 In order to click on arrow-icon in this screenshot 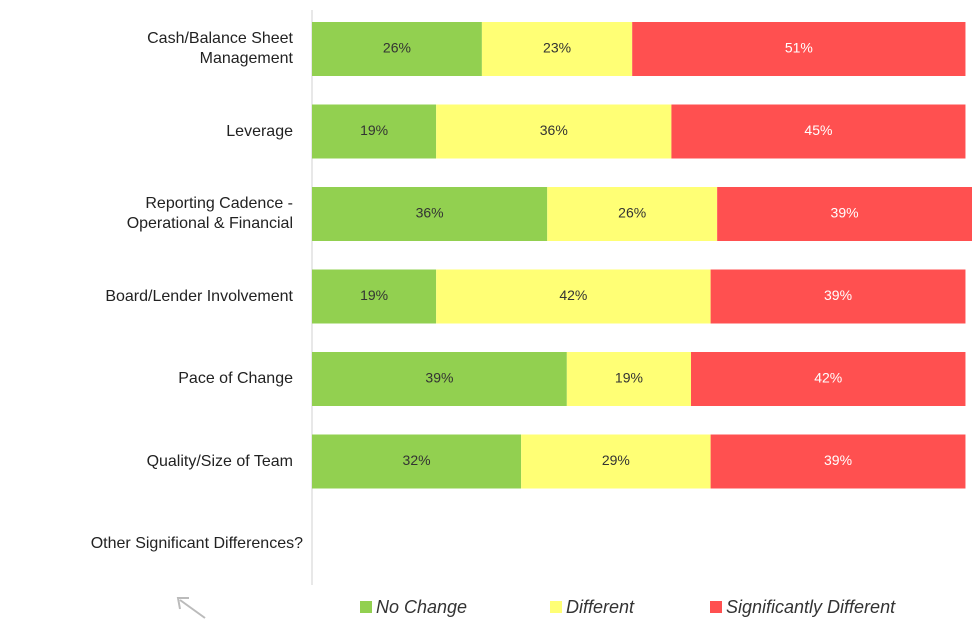, I will do `click(191, 608)`.